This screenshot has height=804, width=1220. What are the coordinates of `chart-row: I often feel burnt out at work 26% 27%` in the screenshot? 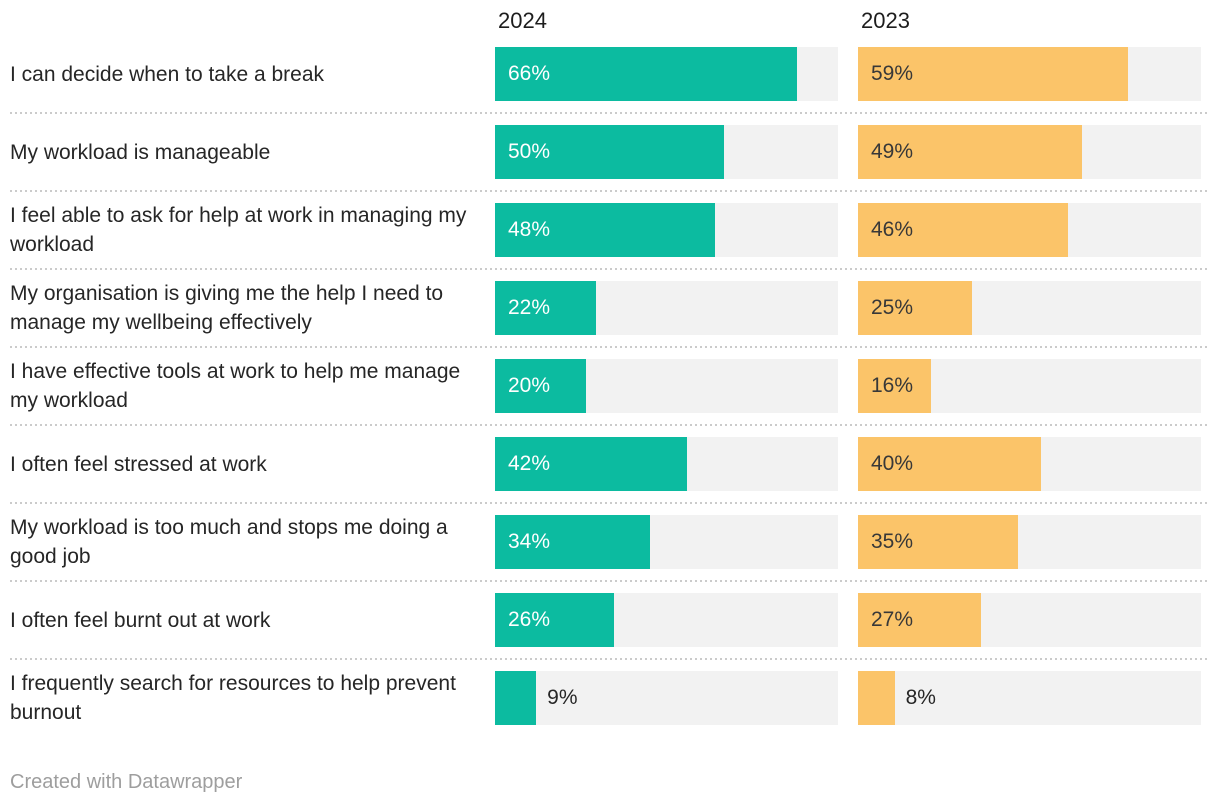 It's located at (610, 620).